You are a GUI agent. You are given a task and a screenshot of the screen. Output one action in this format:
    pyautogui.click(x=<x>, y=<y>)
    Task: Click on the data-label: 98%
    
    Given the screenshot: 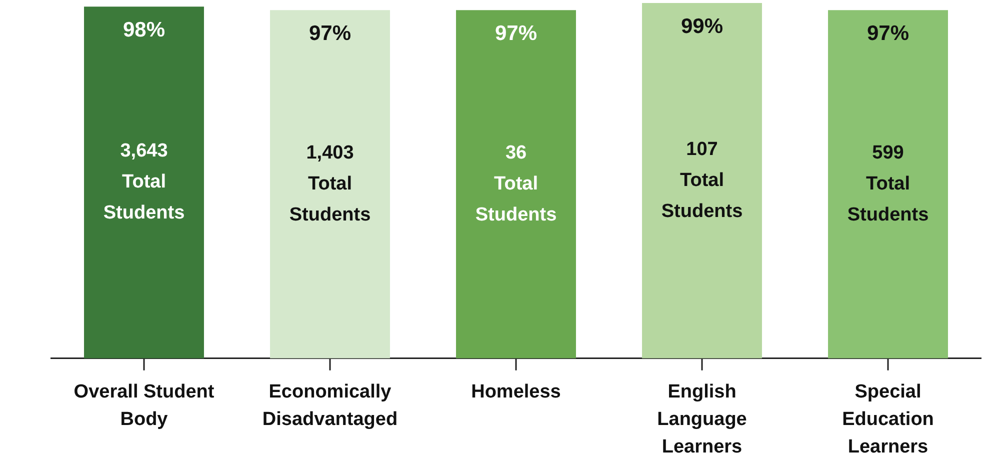 What is the action you would take?
    pyautogui.click(x=144, y=30)
    